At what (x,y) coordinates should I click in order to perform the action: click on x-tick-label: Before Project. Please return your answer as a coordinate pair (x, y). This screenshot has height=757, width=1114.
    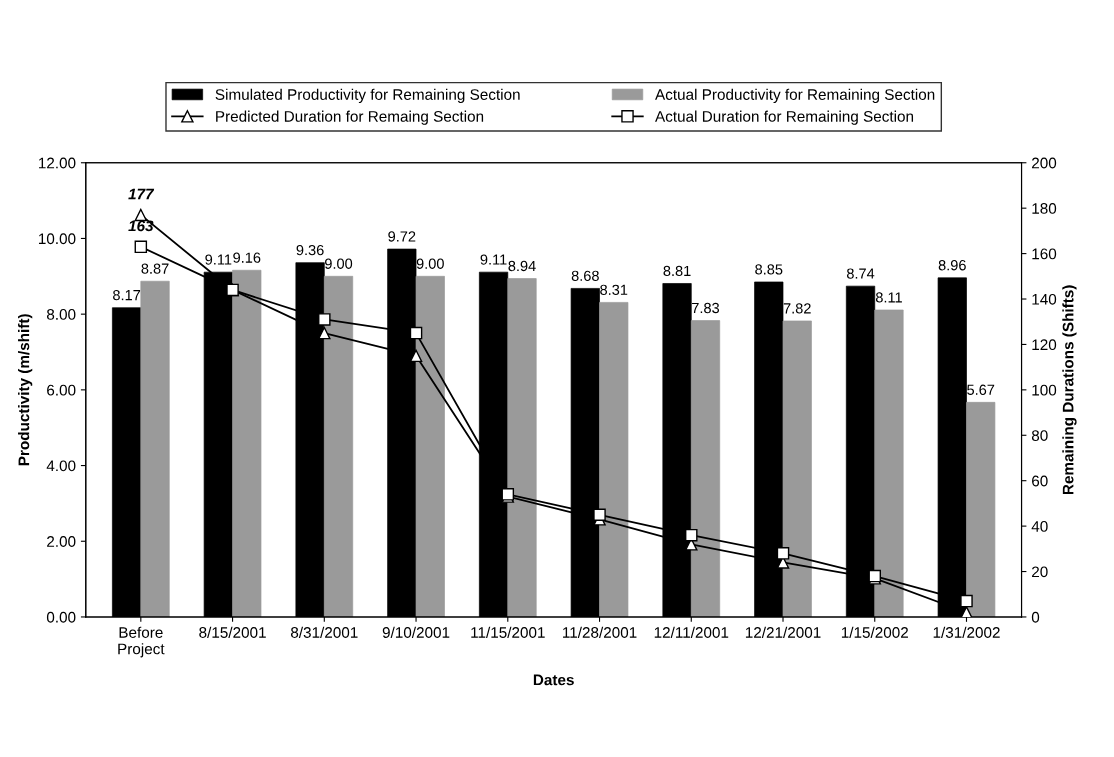
    Looking at the image, I should click on (141, 642).